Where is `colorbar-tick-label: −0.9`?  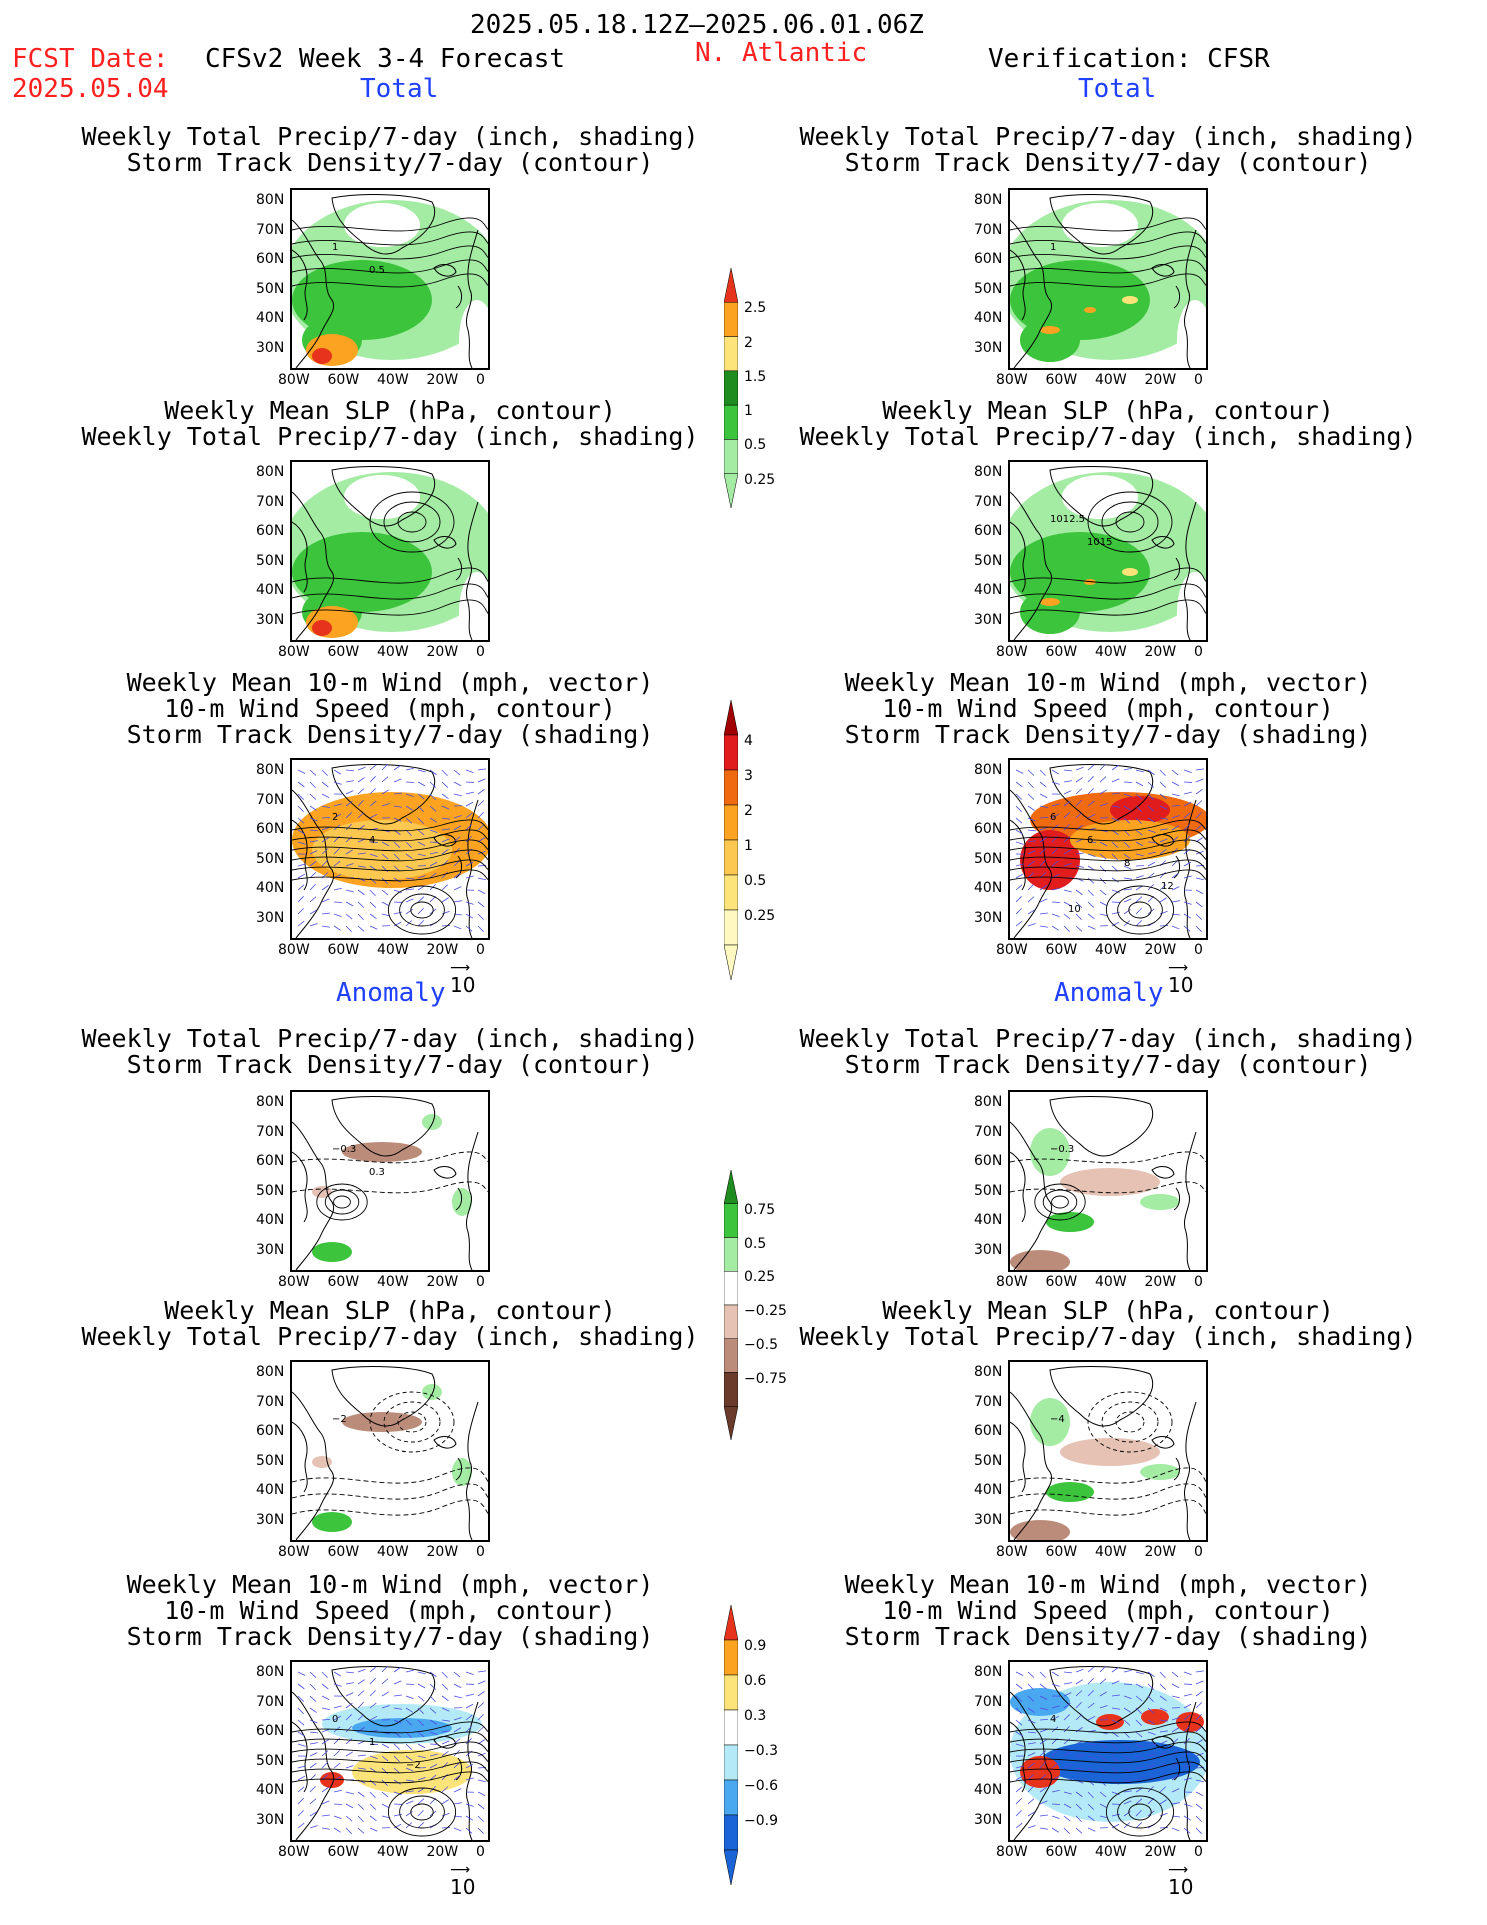 colorbar-tick-label: −0.9 is located at coordinates (761, 1821).